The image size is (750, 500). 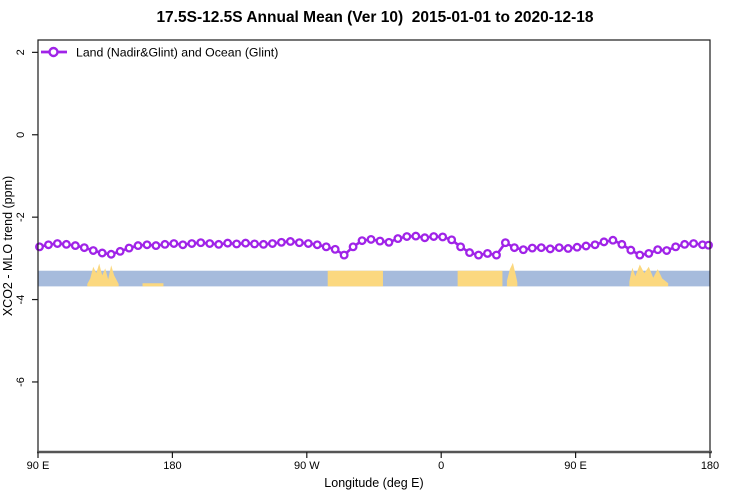 What do you see at coordinates (441, 466) in the screenshot?
I see `x-axis-tick-label: 0` at bounding box center [441, 466].